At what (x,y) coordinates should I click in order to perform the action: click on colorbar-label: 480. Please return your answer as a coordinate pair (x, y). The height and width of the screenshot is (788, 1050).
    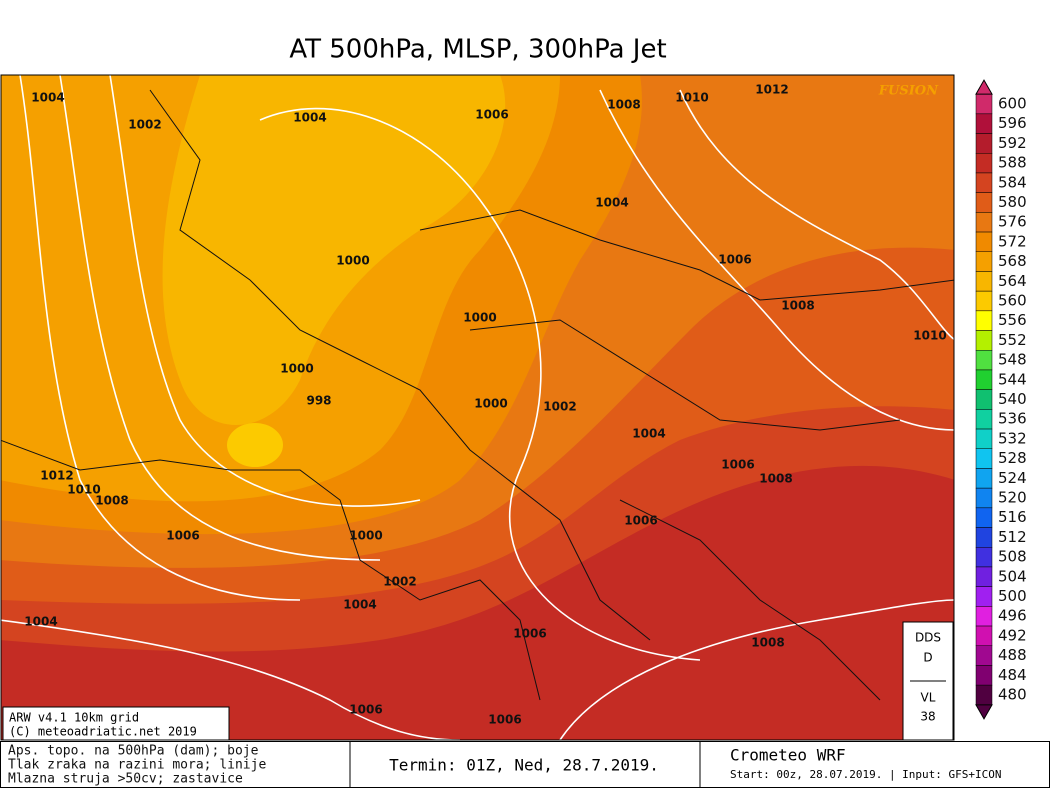
    Looking at the image, I should click on (1012, 695).